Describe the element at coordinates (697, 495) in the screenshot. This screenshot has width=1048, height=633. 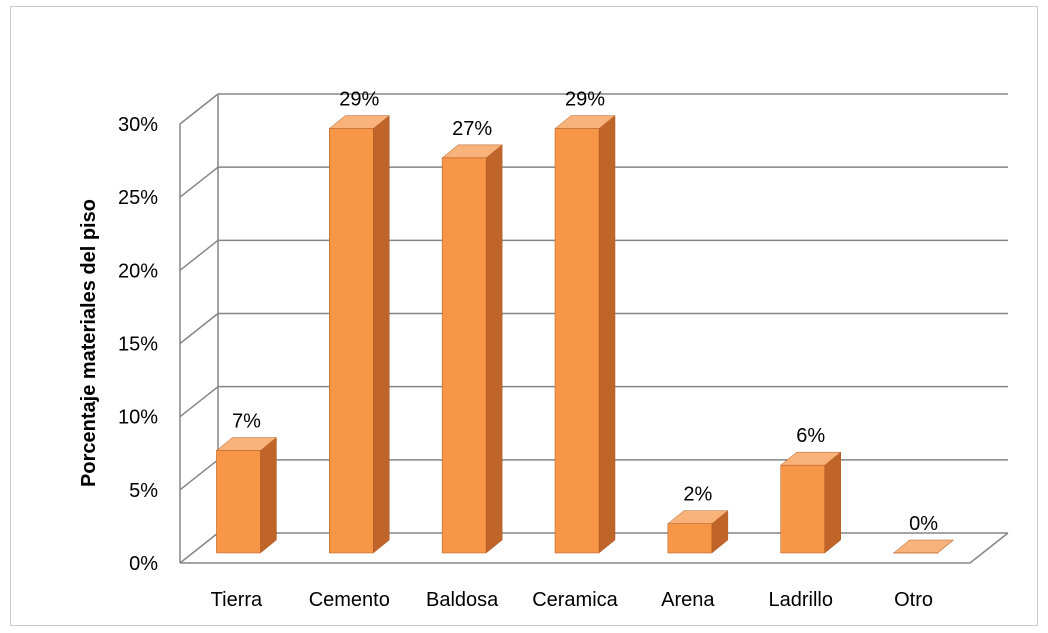
I see `data-label: 2%` at that location.